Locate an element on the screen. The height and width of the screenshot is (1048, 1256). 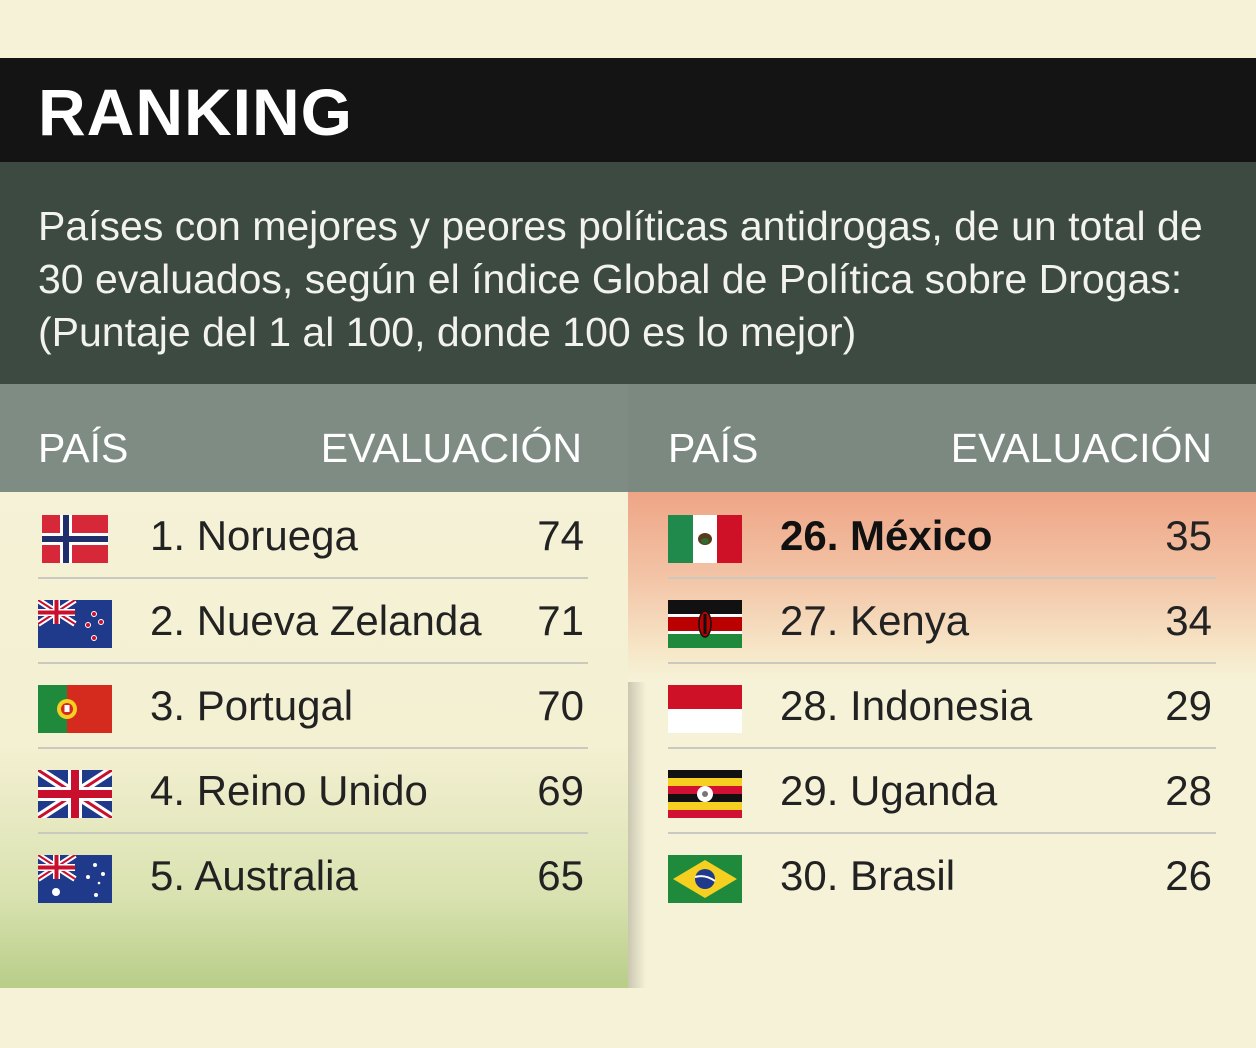
list-item: 29. Uganda 28 is located at coordinates (942, 790).